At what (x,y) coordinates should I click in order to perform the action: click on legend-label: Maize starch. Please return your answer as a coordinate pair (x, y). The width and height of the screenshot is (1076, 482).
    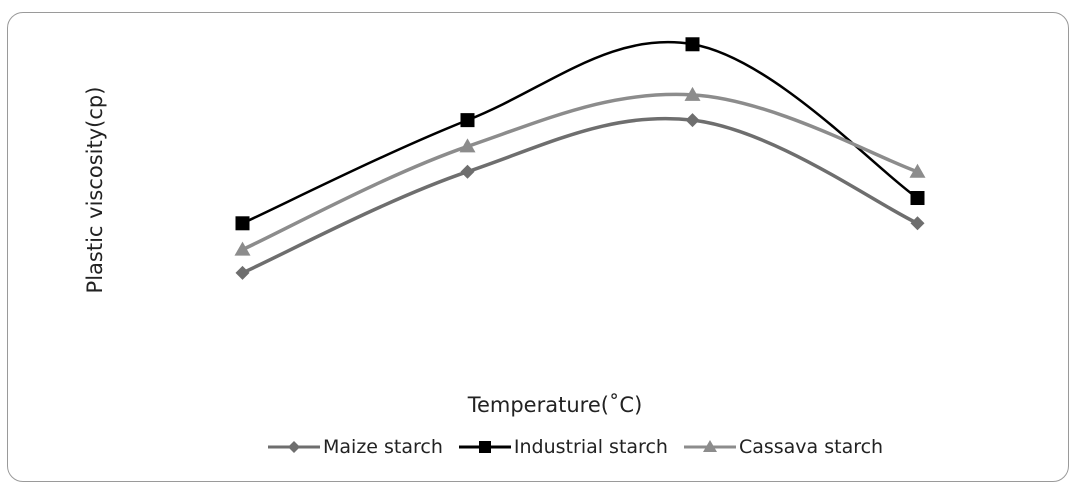
    Looking at the image, I should click on (383, 447).